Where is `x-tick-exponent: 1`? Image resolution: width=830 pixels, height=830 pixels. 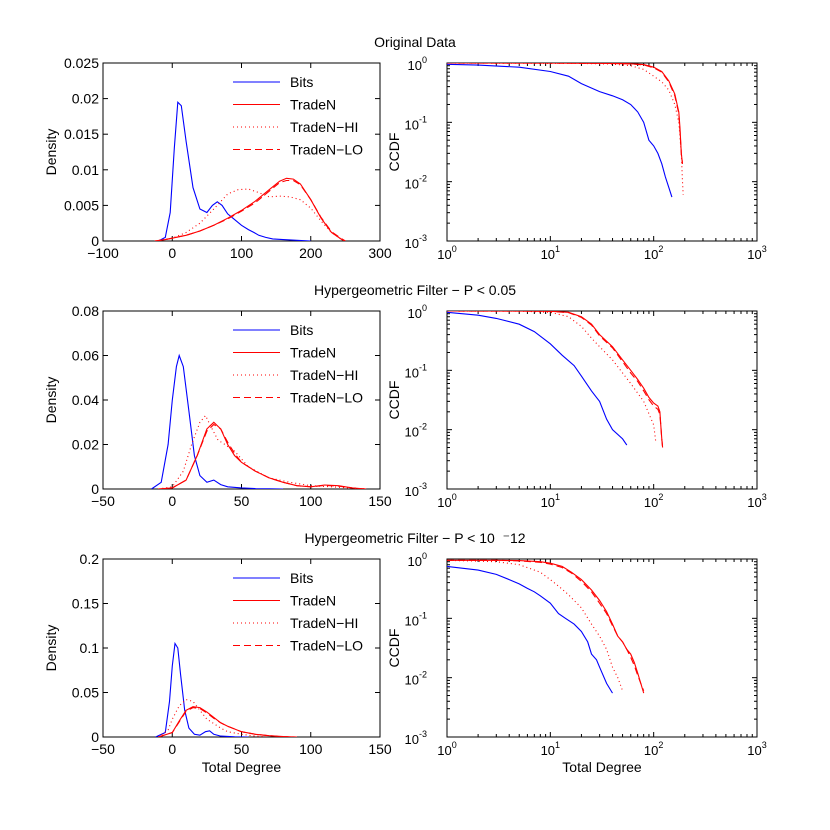
x-tick-exponent: 1 is located at coordinates (557, 249).